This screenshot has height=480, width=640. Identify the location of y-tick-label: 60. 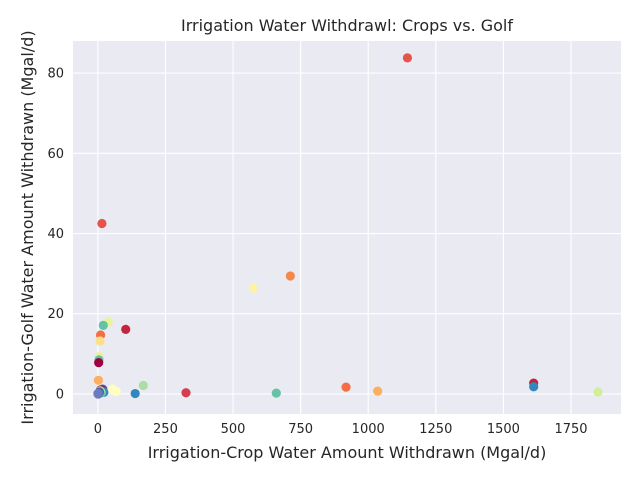
(55, 154).